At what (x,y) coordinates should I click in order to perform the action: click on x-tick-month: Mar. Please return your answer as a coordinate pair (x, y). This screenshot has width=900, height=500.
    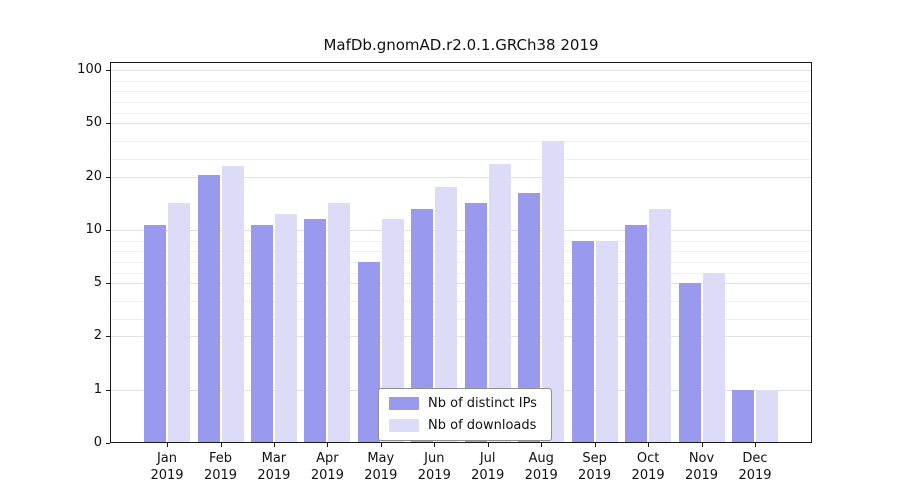
    Looking at the image, I should click on (274, 458).